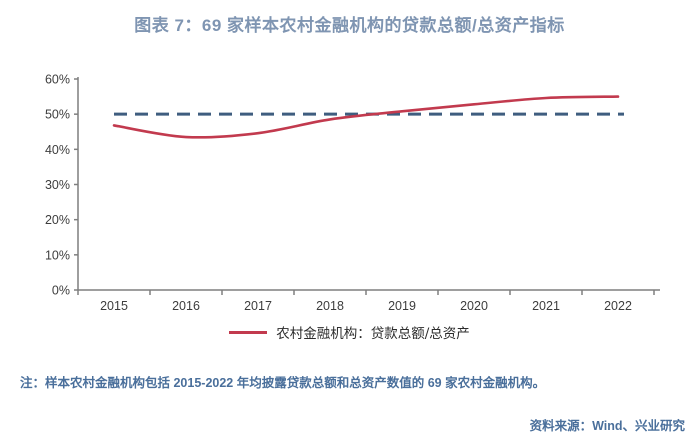 Image resolution: width=699 pixels, height=441 pixels. Describe the element at coordinates (186, 306) in the screenshot. I see `x-tick-label: 2016` at that location.